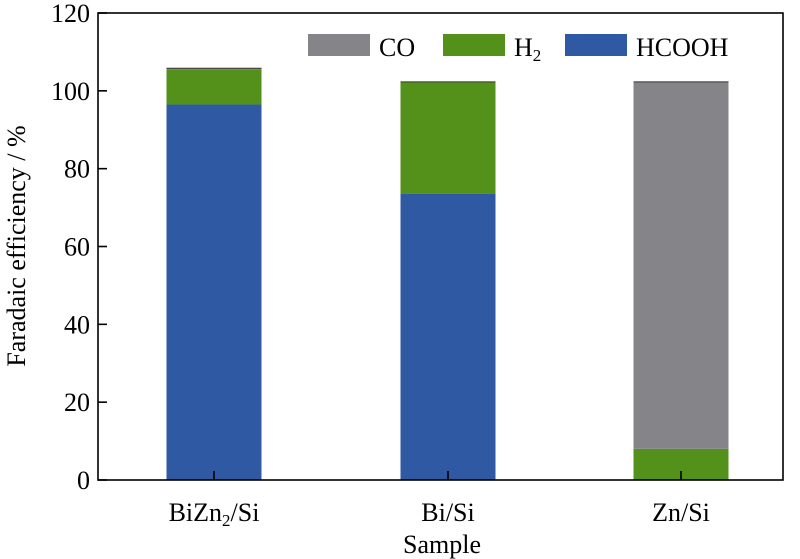  Describe the element at coordinates (83, 480) in the screenshot. I see `y-tick-label: 0` at that location.